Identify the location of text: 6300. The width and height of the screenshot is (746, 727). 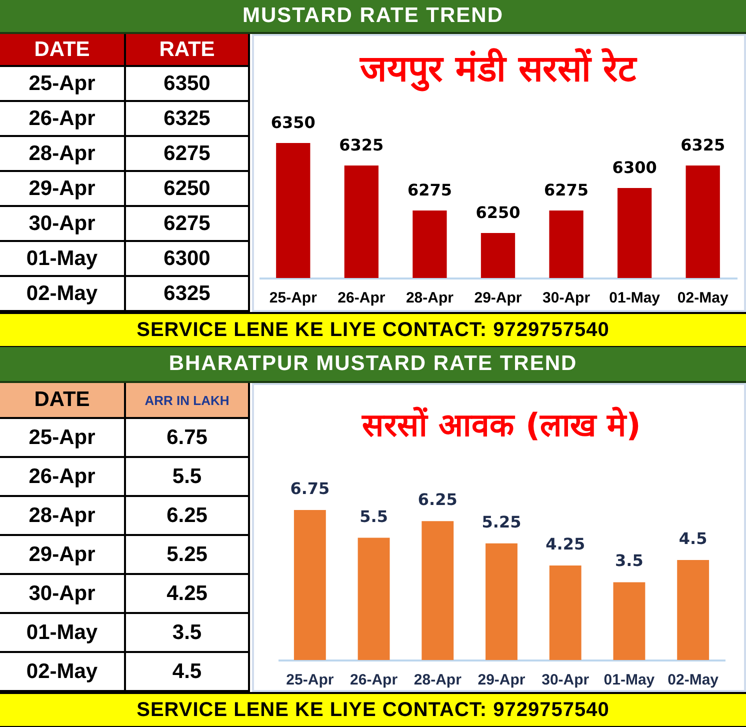
(187, 258).